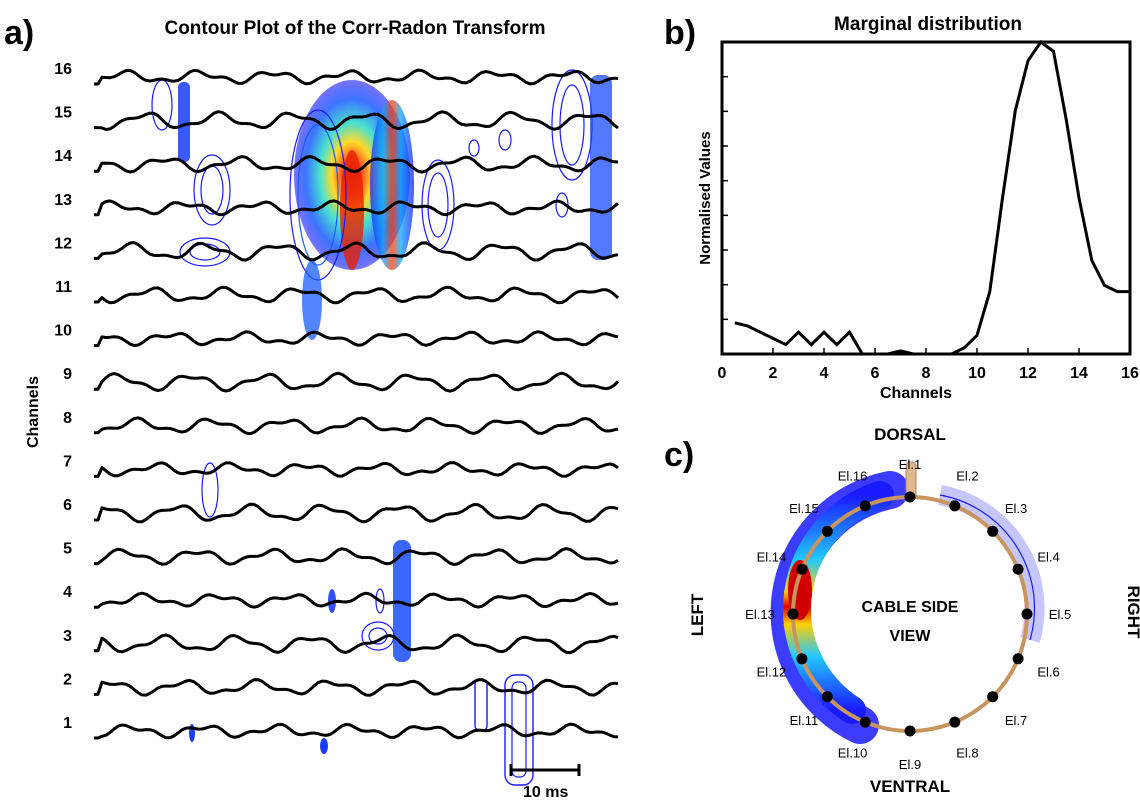  Describe the element at coordinates (324, 746) in the screenshot. I see `contour-small-blob` at that location.